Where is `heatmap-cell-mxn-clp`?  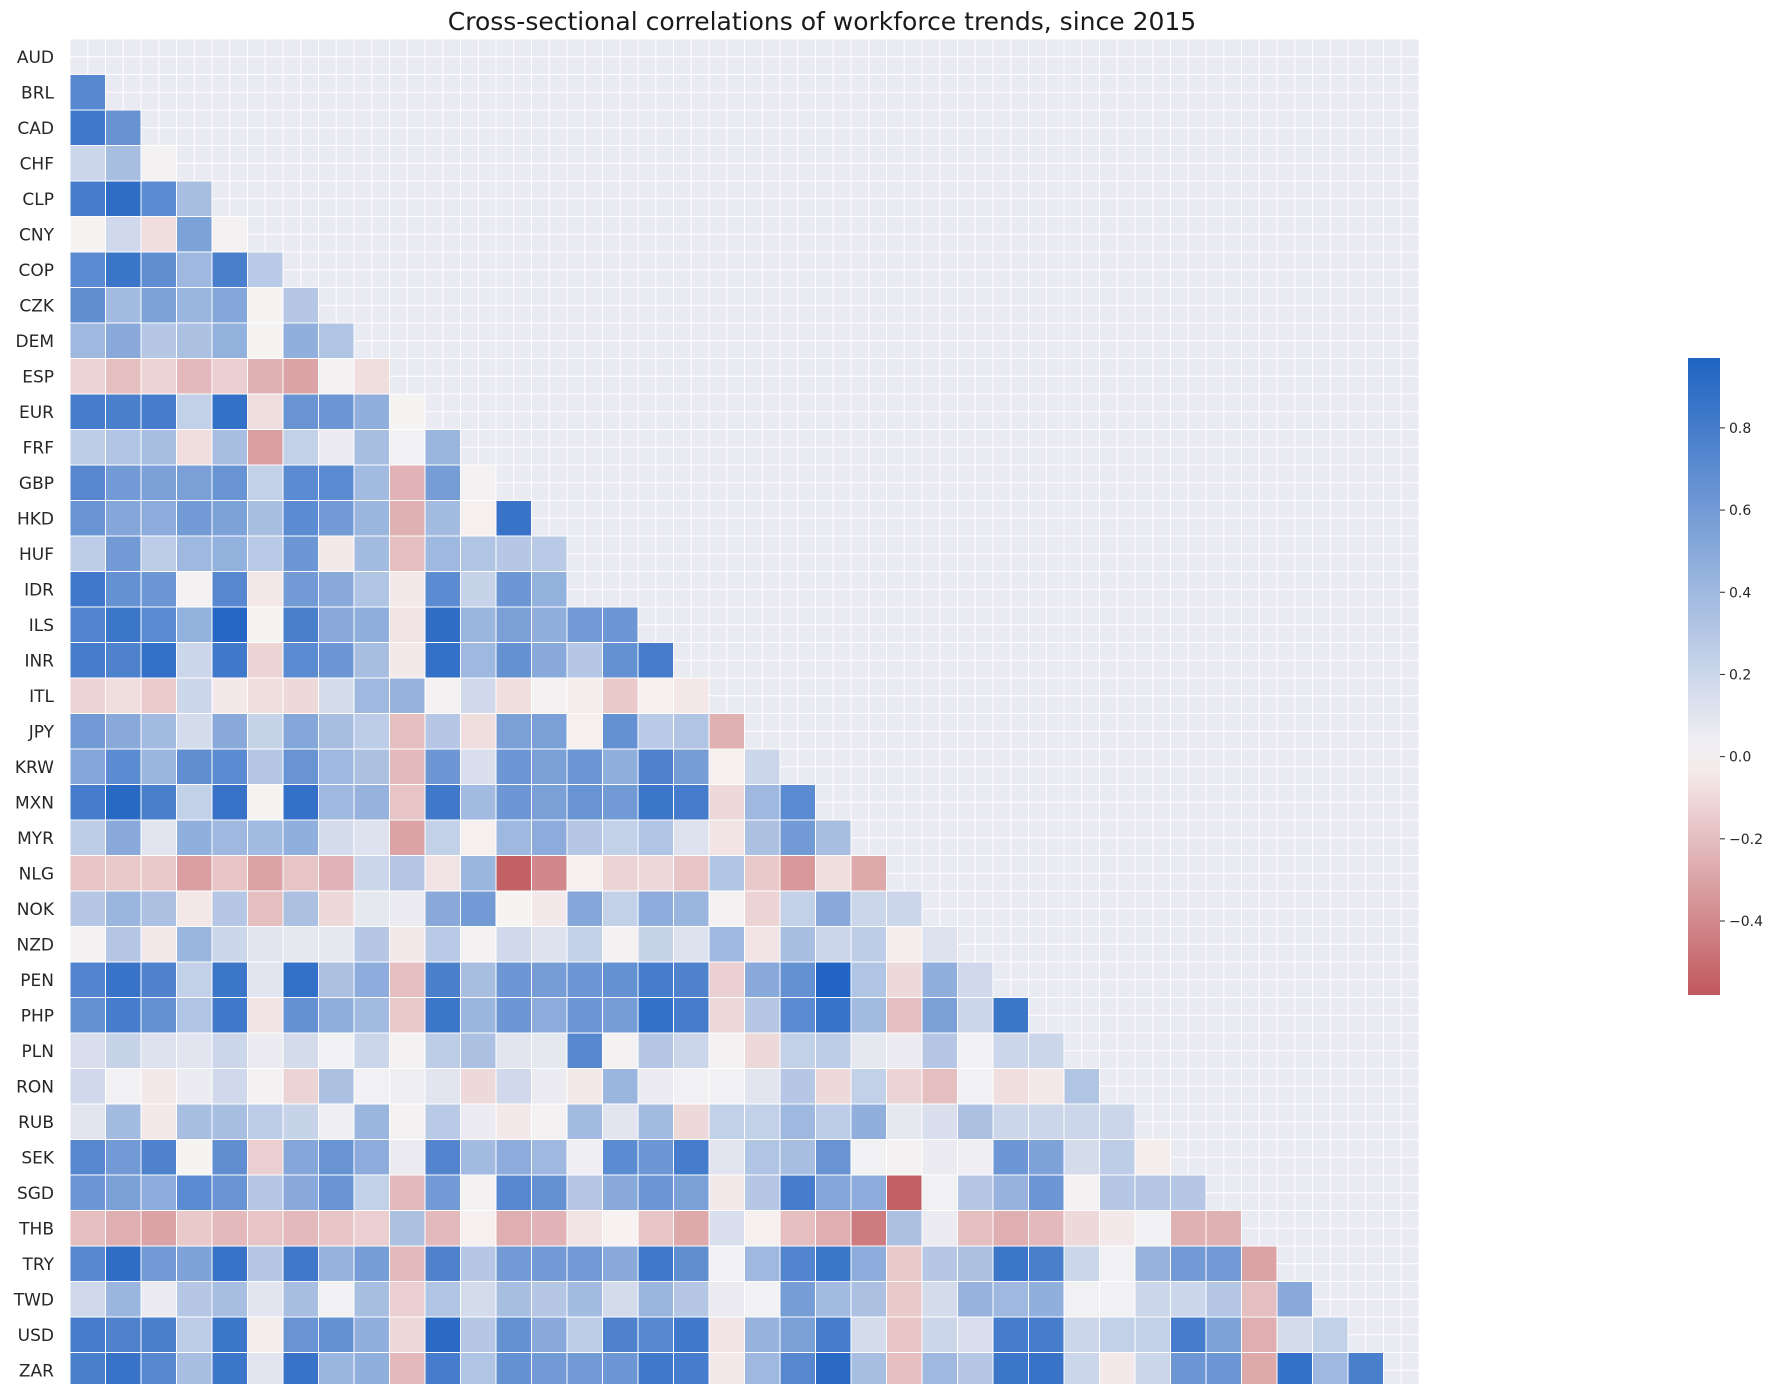 heatmap-cell-mxn-clp is located at coordinates (229, 802).